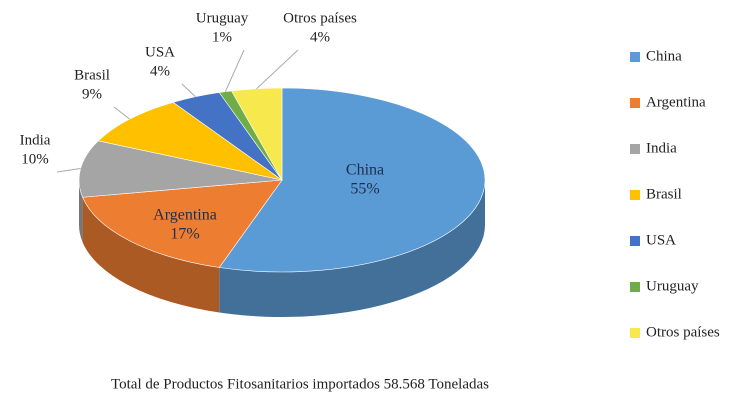 This screenshot has height=408, width=744. Describe the element at coordinates (661, 240) in the screenshot. I see `legend-label: USA` at that location.